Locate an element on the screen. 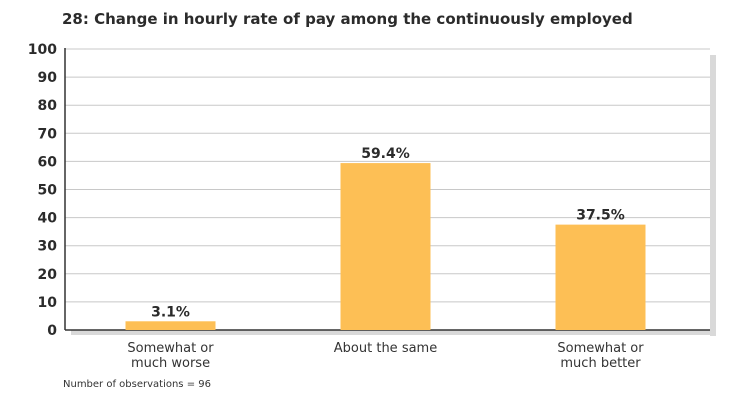 The image size is (737, 408). y-tick-label: 20 is located at coordinates (48, 275).